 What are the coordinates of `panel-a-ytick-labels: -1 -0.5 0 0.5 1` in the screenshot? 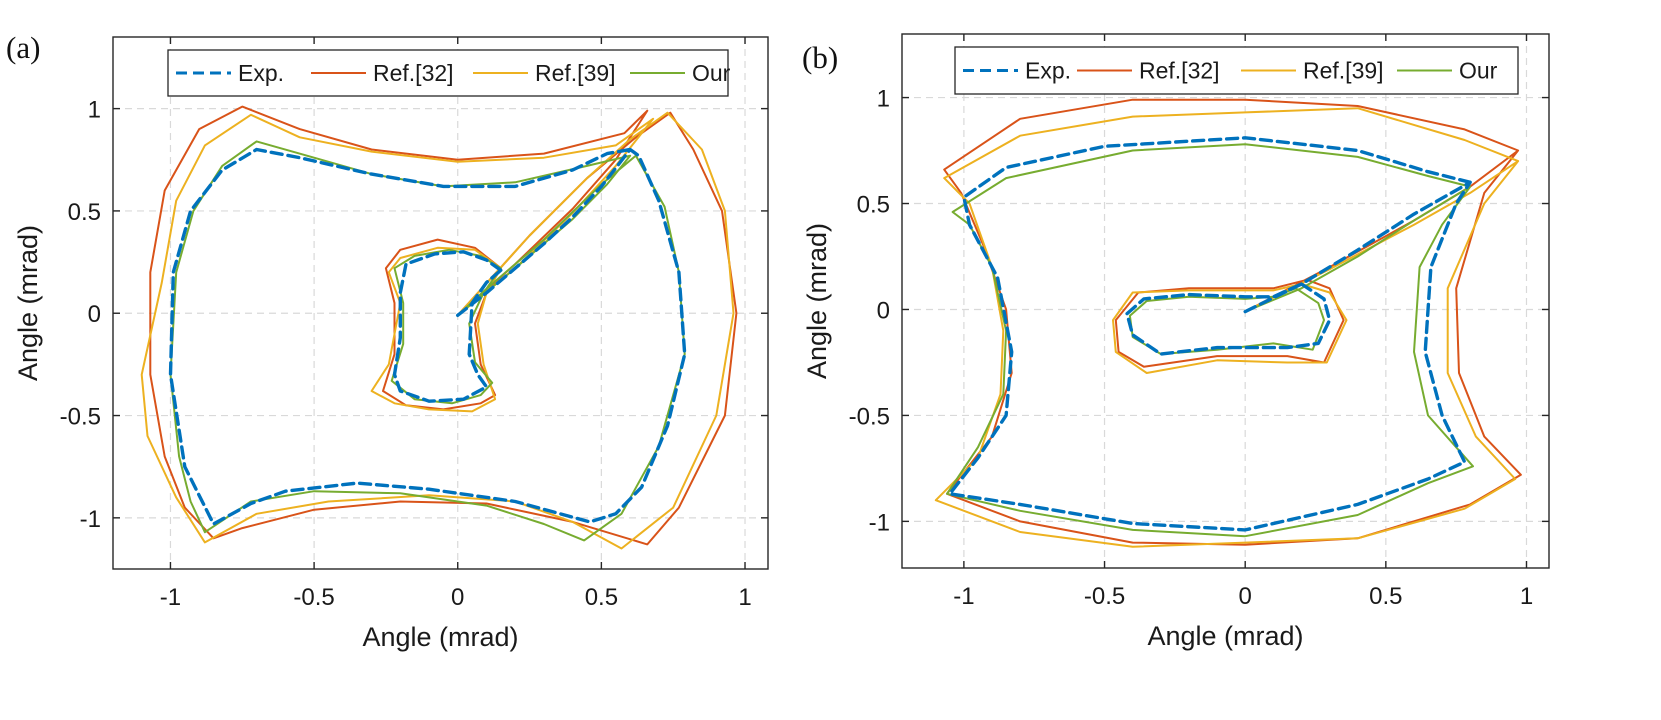 It's located at (80, 315).